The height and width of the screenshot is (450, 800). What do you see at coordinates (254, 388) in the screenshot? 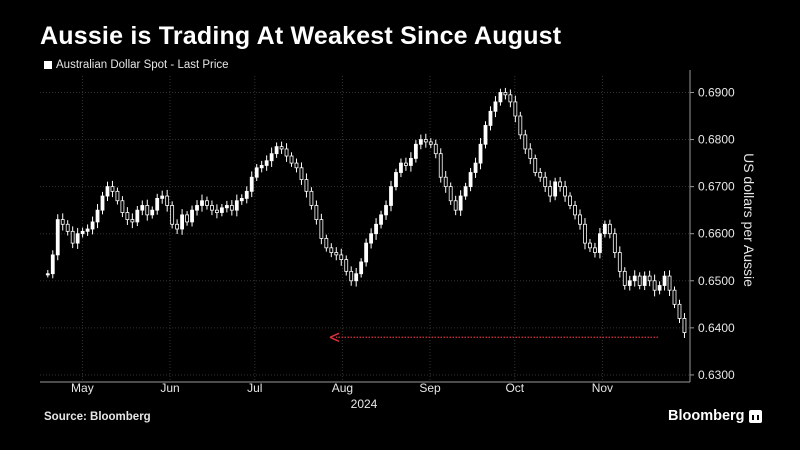
I see `x-tick-label: Jul` at bounding box center [254, 388].